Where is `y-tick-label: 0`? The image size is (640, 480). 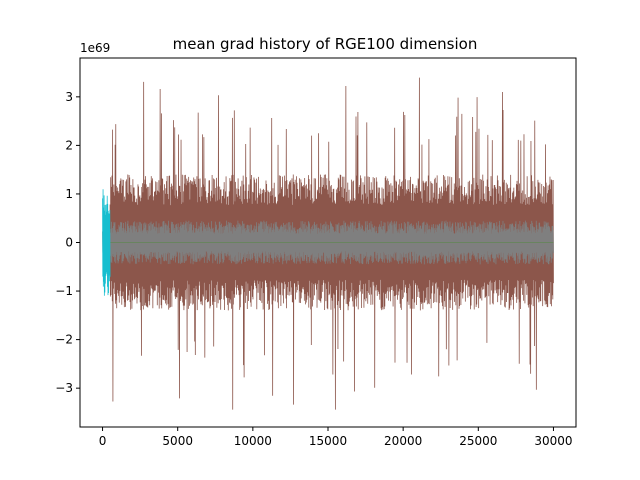
y-tick-label: 0 is located at coordinates (69, 243).